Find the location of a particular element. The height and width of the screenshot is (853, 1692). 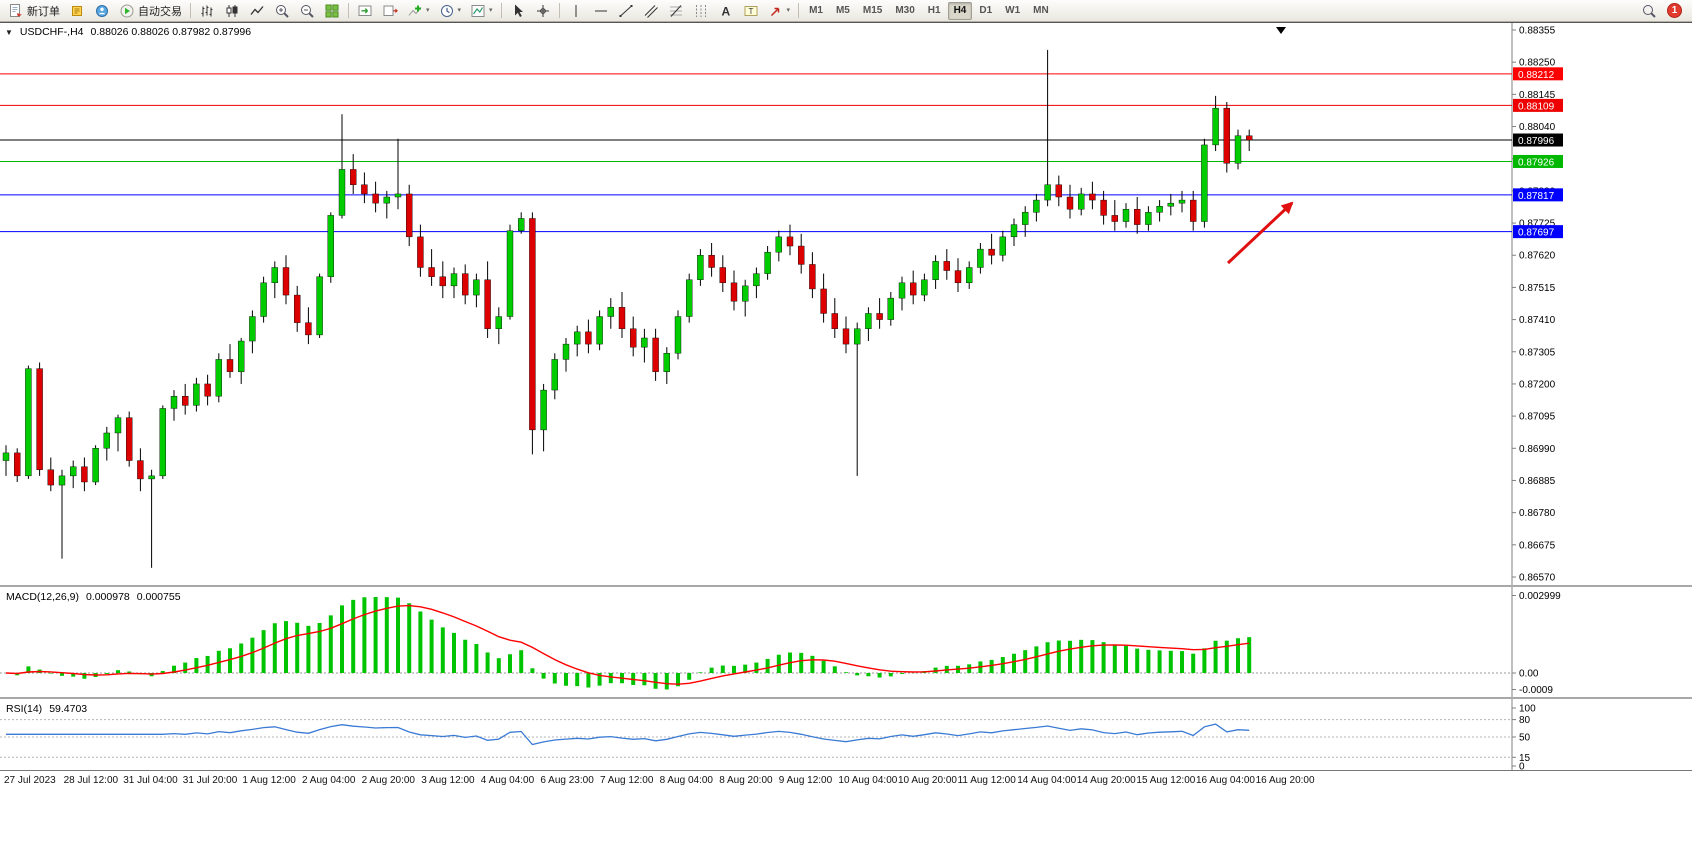

timeframe-mn-button: MN is located at coordinates (1041, 10).